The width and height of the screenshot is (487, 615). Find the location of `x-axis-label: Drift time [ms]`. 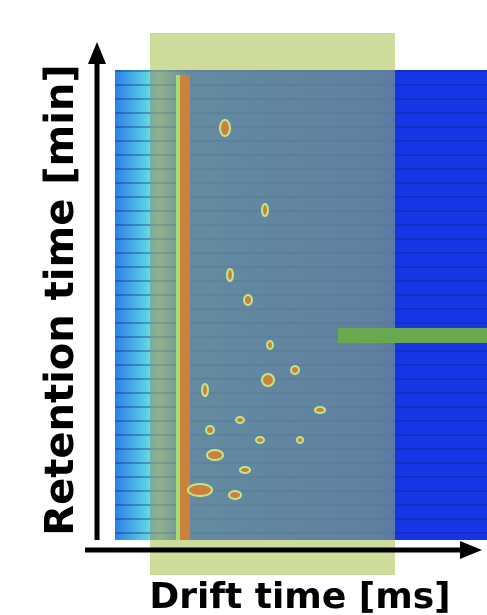

x-axis-label: Drift time [ms] is located at coordinates (299, 595).